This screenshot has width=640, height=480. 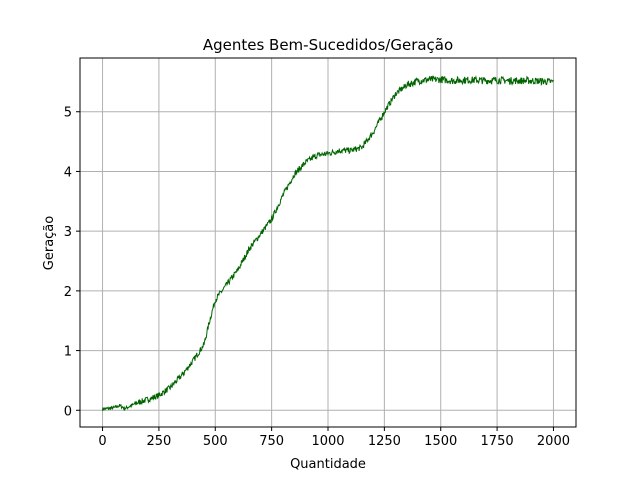 I want to click on x-tick-label: 1000, so click(x=327, y=441).